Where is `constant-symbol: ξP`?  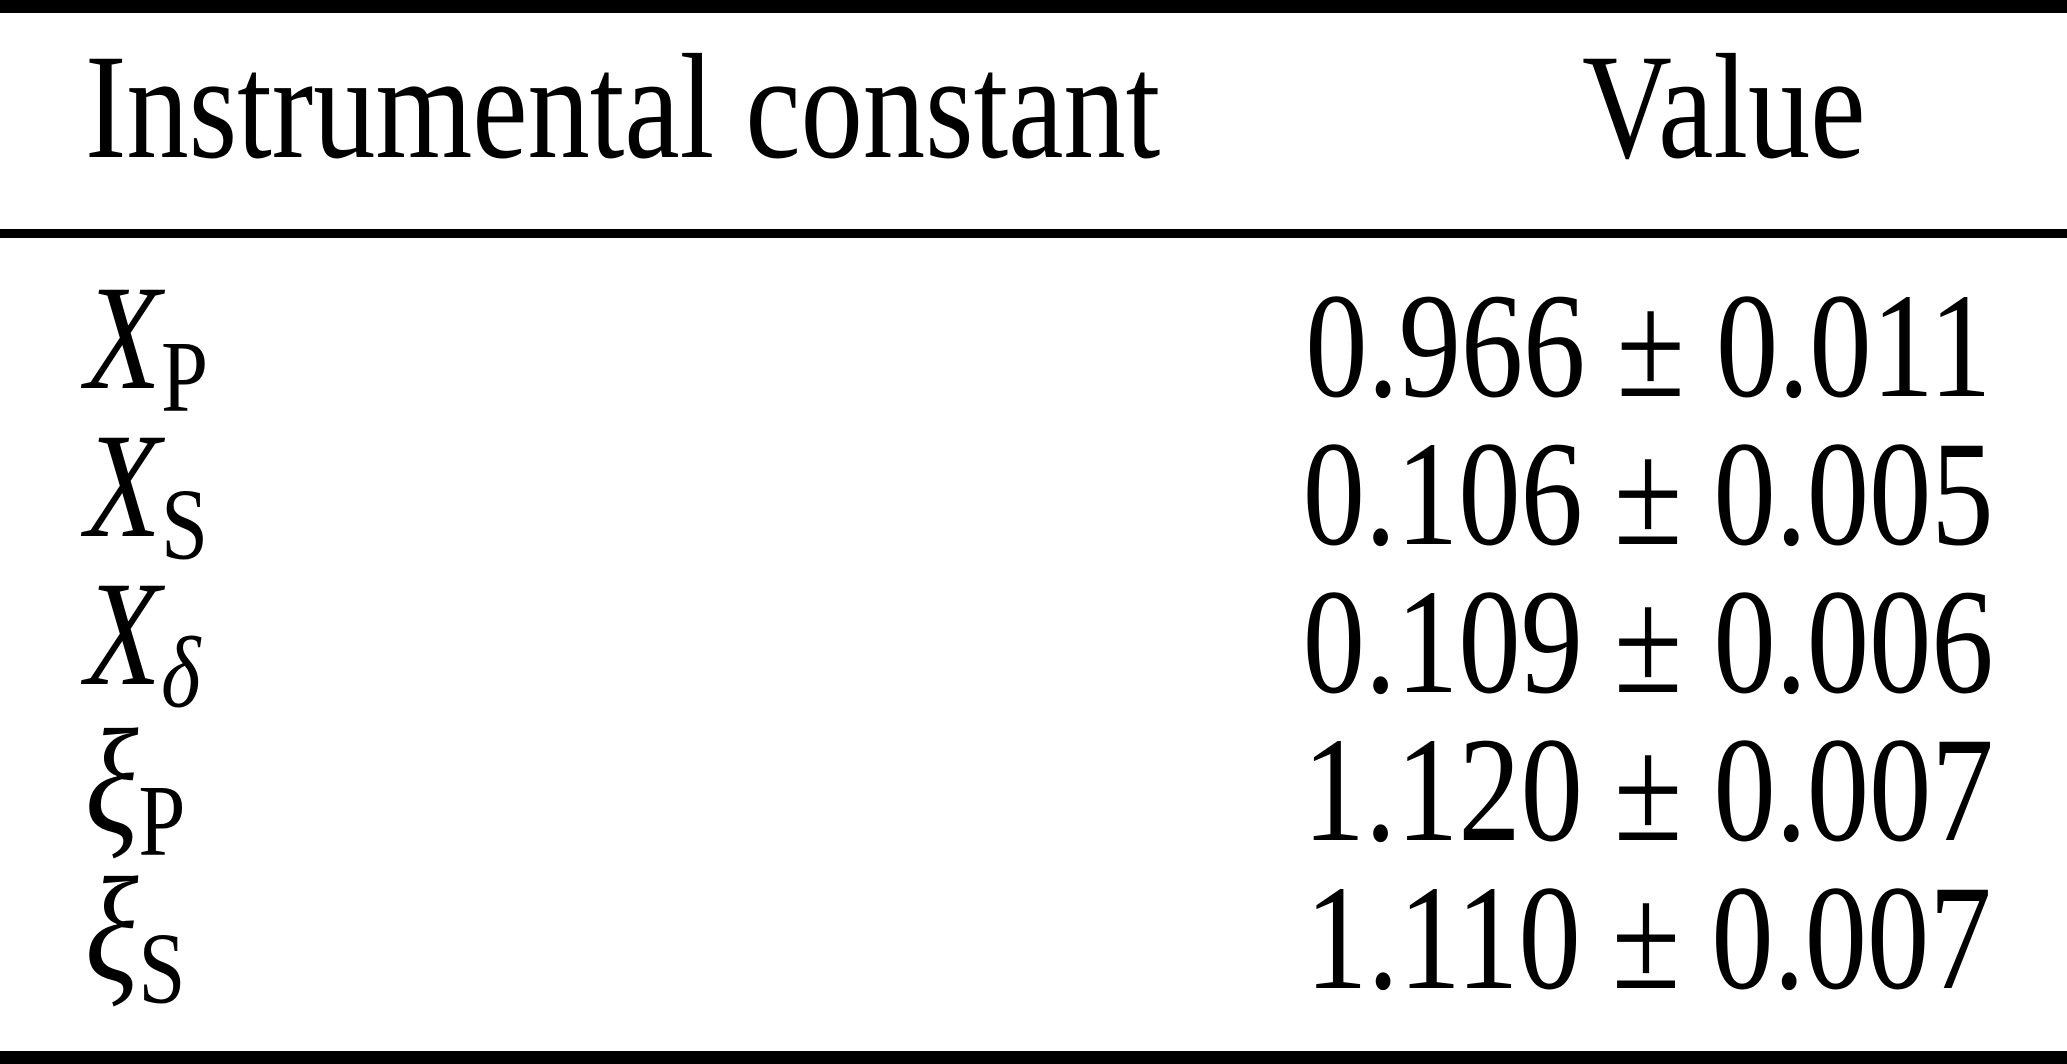
constant-symbol: ξP is located at coordinates (135, 789).